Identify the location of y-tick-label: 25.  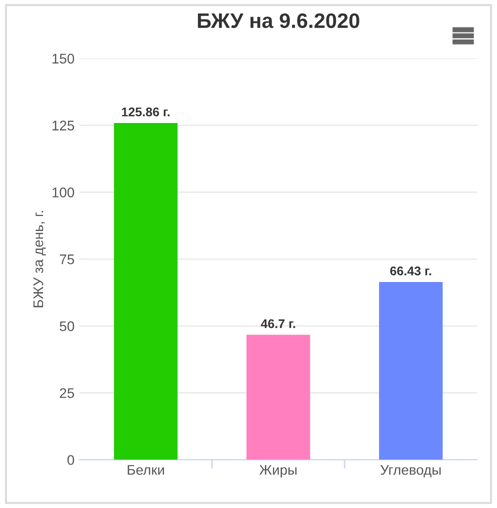
(67, 393).